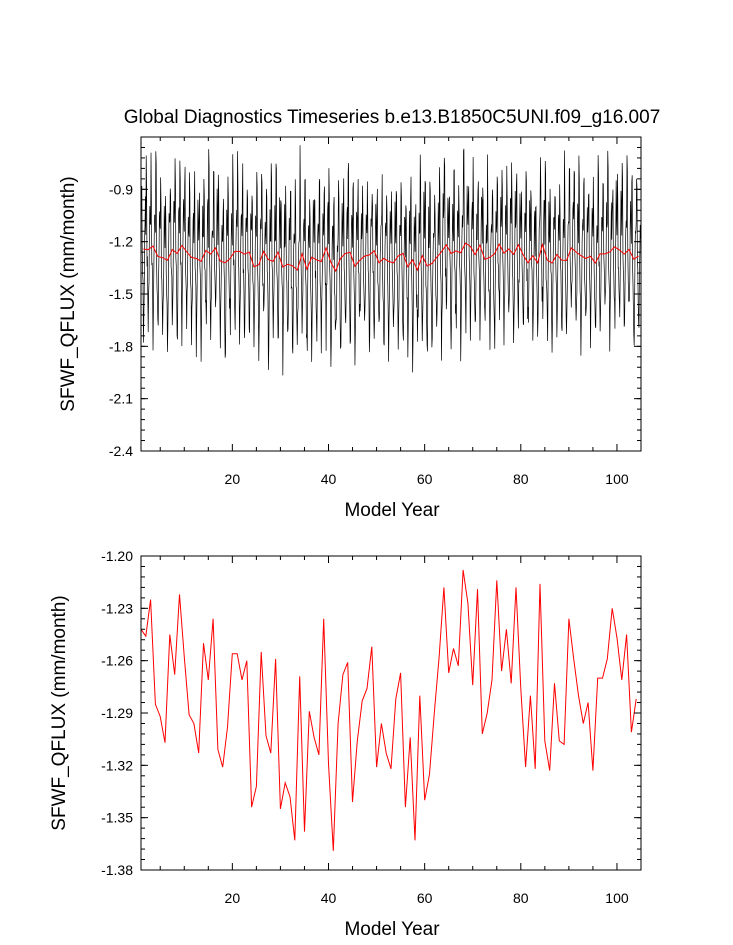 This screenshot has height=945, width=733. Describe the element at coordinates (392, 929) in the screenshot. I see `bottom-x-axis-label: Model Year` at that location.